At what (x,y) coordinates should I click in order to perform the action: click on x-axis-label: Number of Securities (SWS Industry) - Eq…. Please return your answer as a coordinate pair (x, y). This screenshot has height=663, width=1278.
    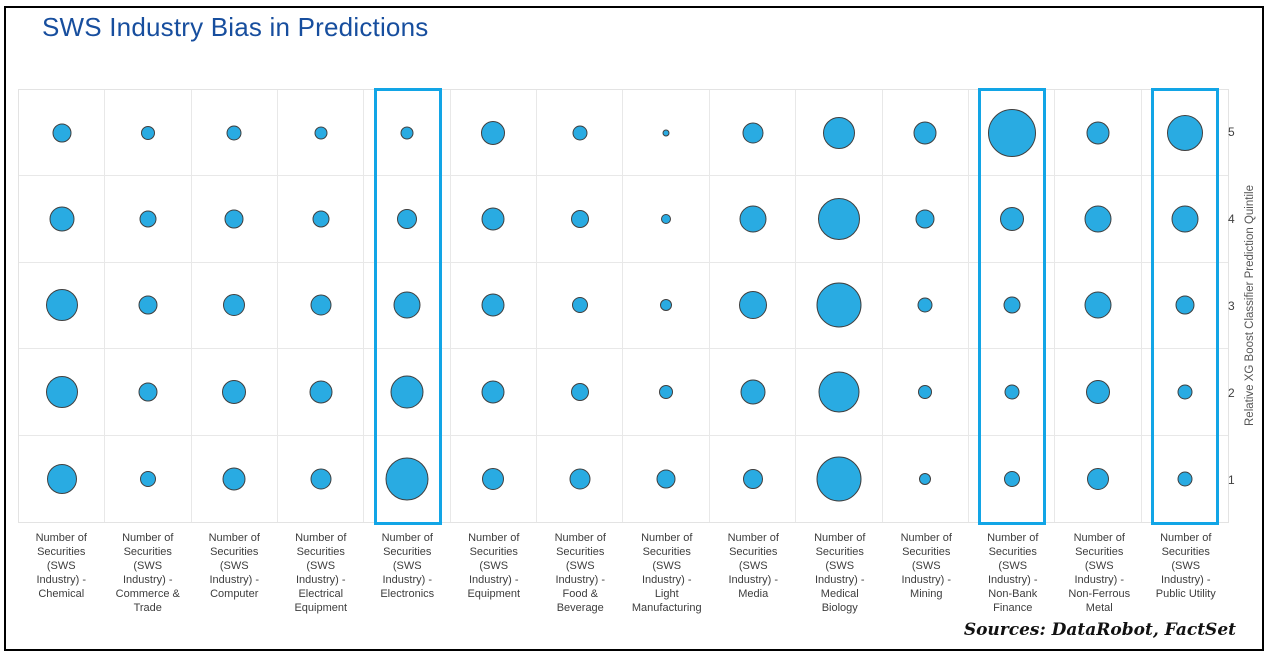
    Looking at the image, I should click on (494, 566).